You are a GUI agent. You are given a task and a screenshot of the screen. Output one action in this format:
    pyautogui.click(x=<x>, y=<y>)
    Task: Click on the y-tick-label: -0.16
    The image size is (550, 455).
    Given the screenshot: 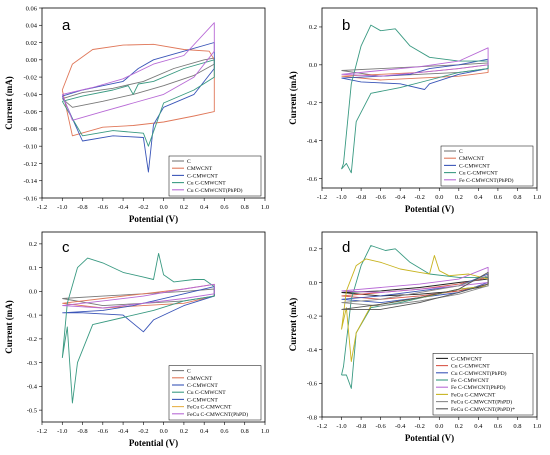 What is the action you would take?
    pyautogui.click(x=30, y=198)
    